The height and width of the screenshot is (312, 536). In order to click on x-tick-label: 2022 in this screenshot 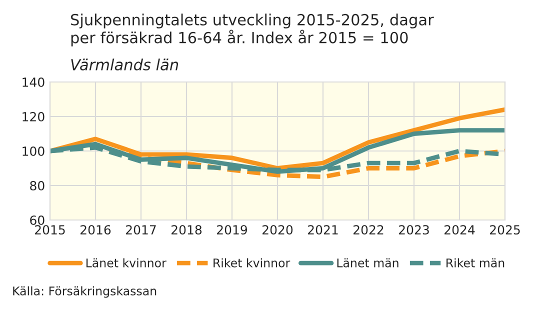, I will do `click(369, 230)`.